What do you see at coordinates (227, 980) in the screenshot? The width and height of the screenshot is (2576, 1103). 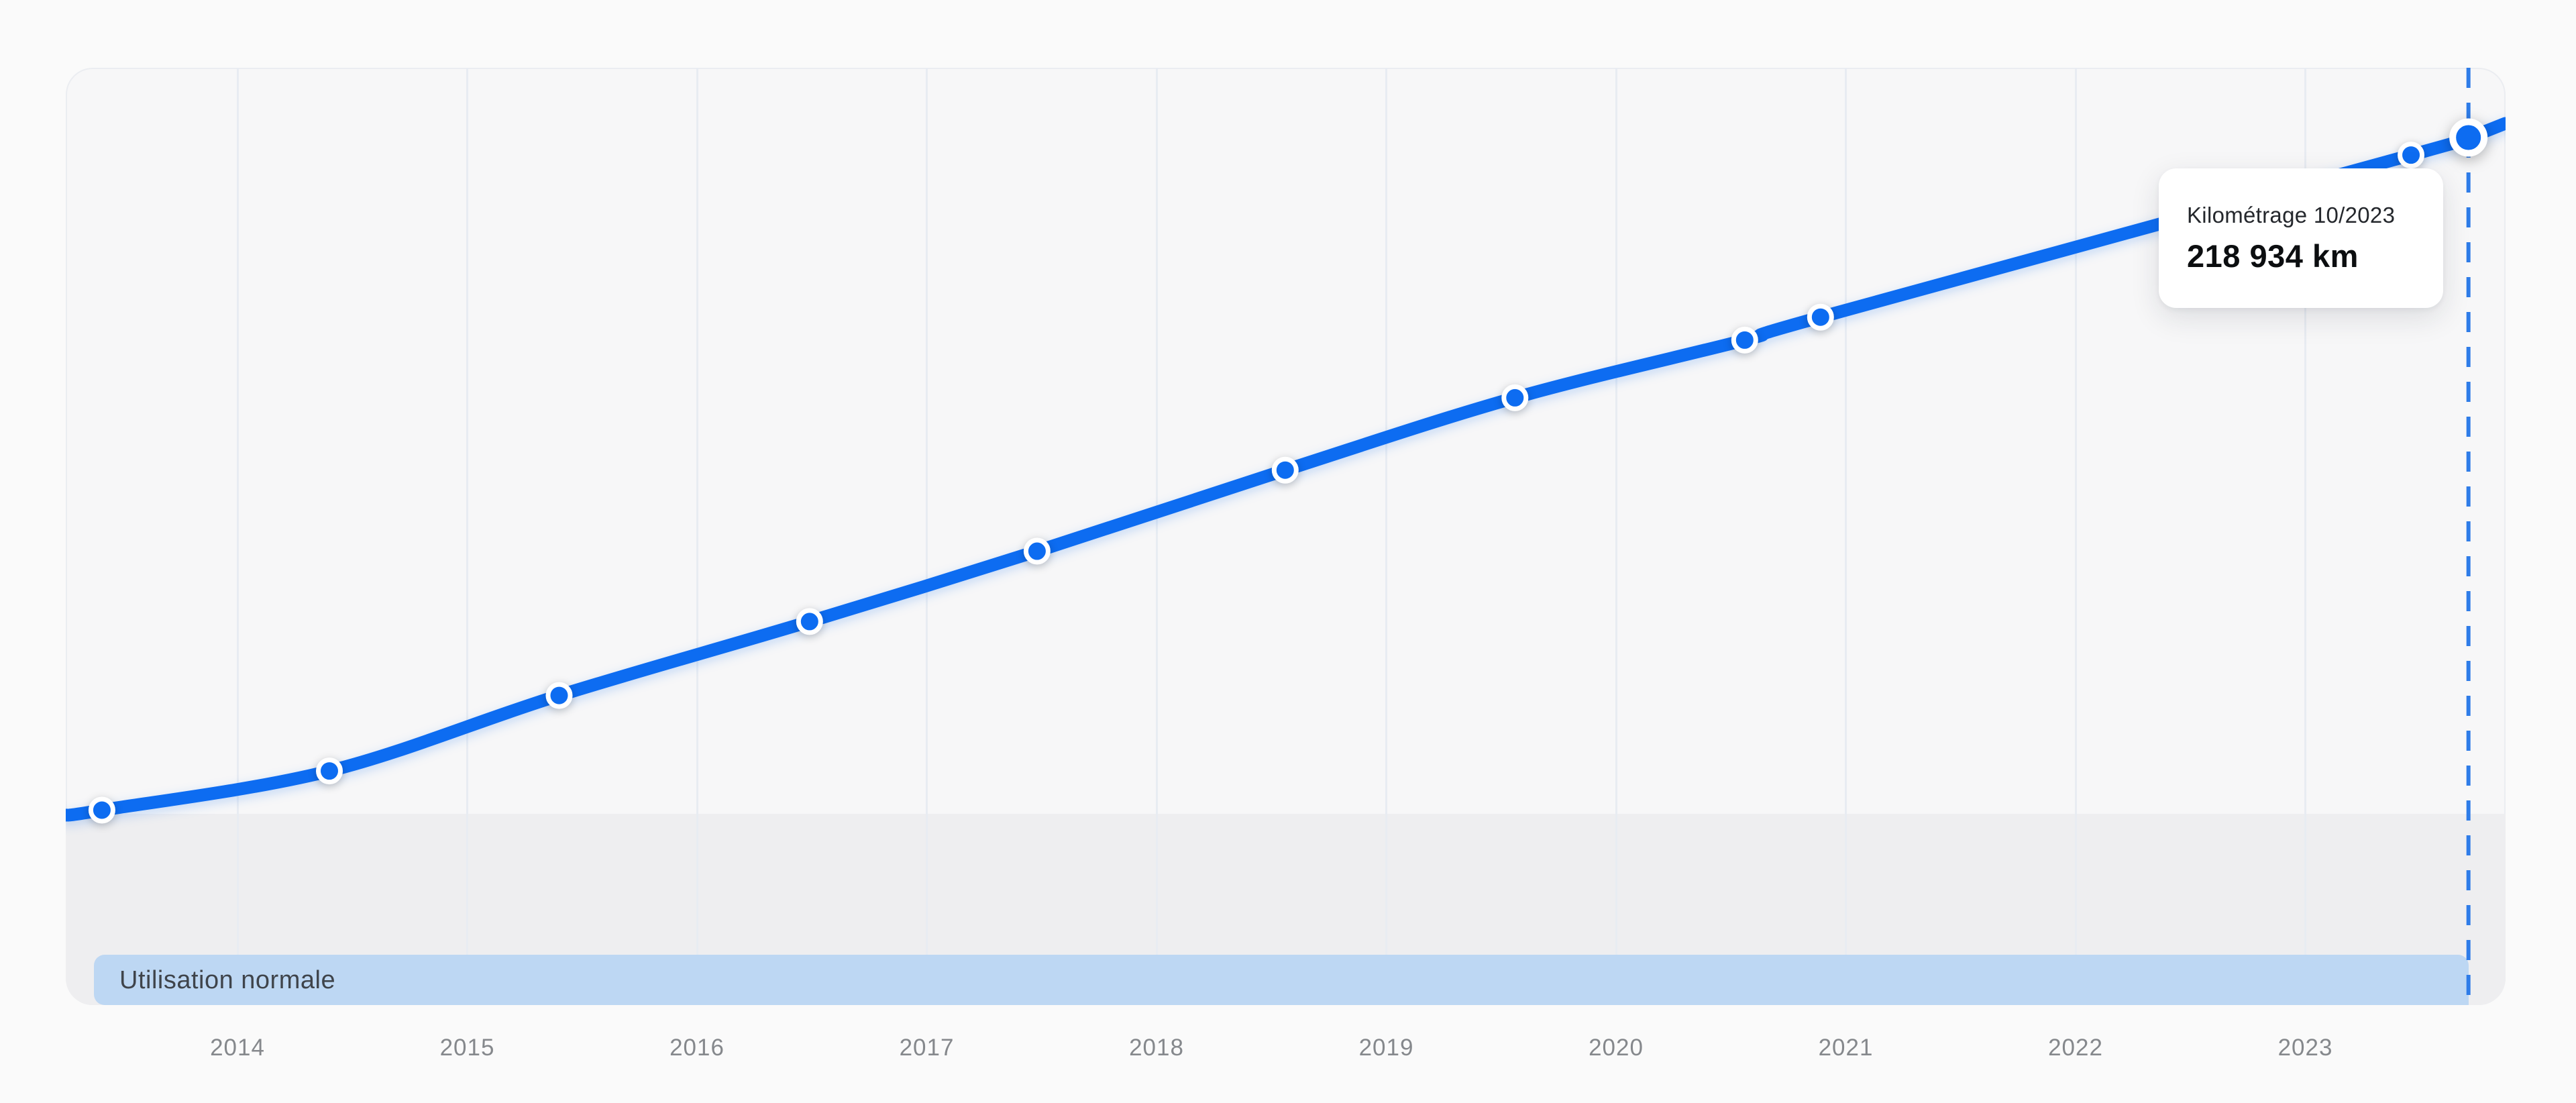 I see `normal-usage-label: Utilisation normale` at bounding box center [227, 980].